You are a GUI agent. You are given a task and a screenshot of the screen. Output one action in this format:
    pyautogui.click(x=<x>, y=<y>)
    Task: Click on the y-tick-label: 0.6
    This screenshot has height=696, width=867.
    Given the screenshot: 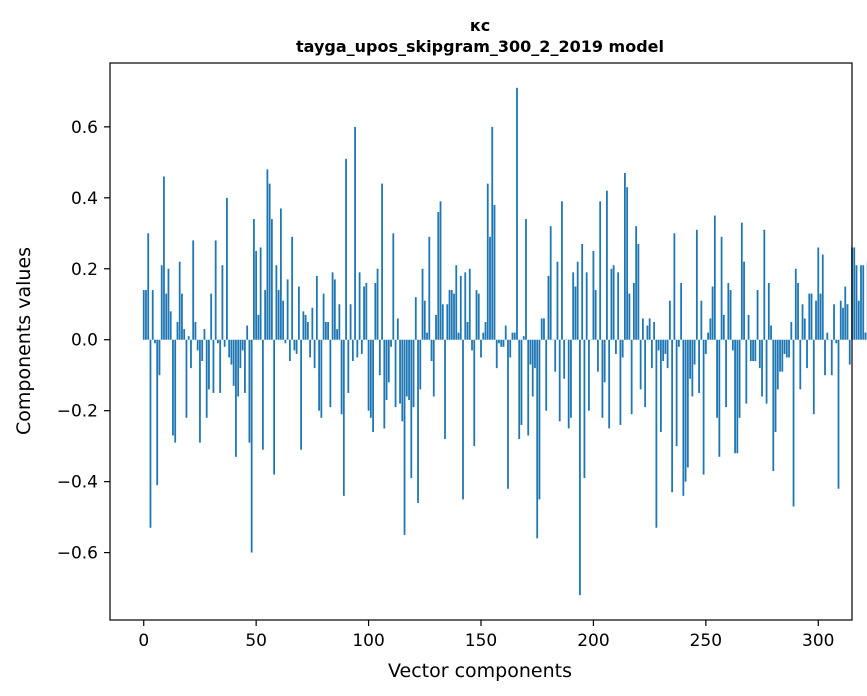 What is the action you would take?
    pyautogui.click(x=84, y=128)
    